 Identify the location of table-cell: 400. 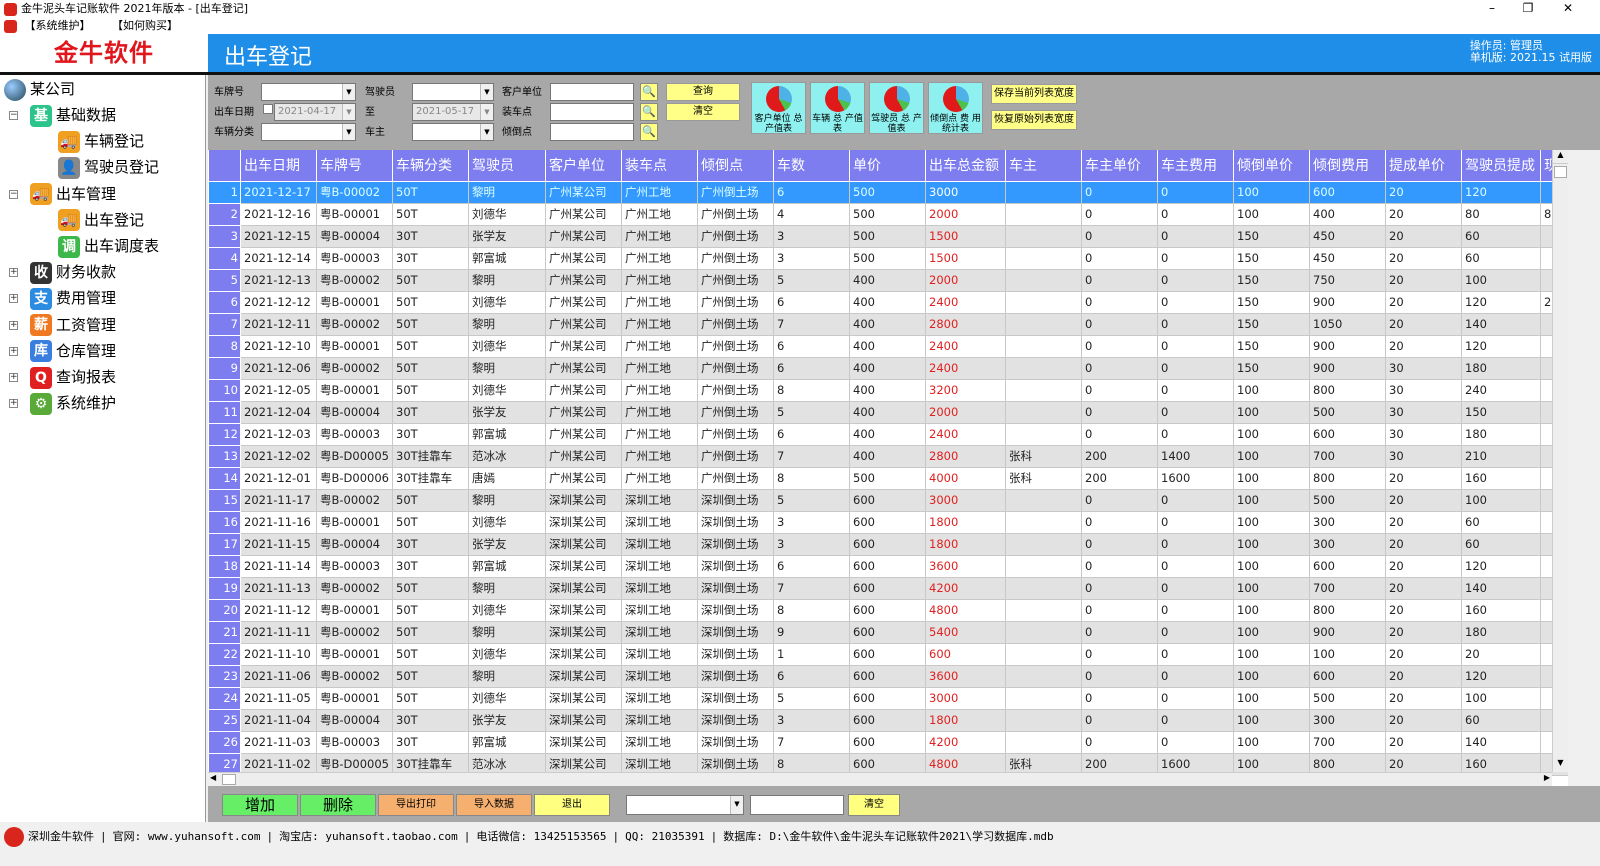
(887, 346).